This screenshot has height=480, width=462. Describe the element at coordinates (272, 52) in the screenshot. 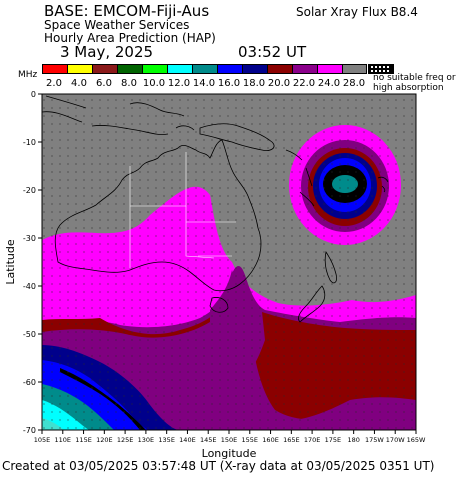

I see `forecast-time: 03:52 UT` at that location.